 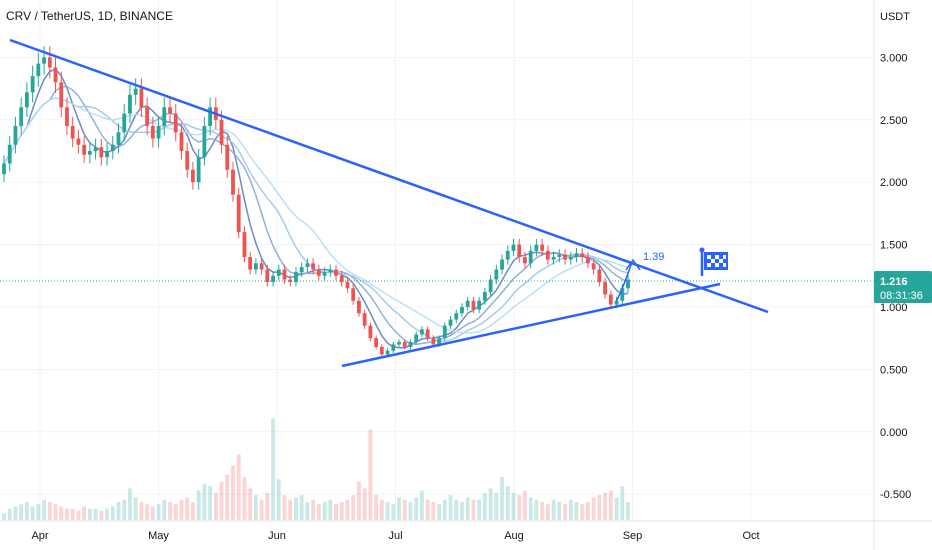 I want to click on time-tick-label: Jun, so click(x=277, y=536).